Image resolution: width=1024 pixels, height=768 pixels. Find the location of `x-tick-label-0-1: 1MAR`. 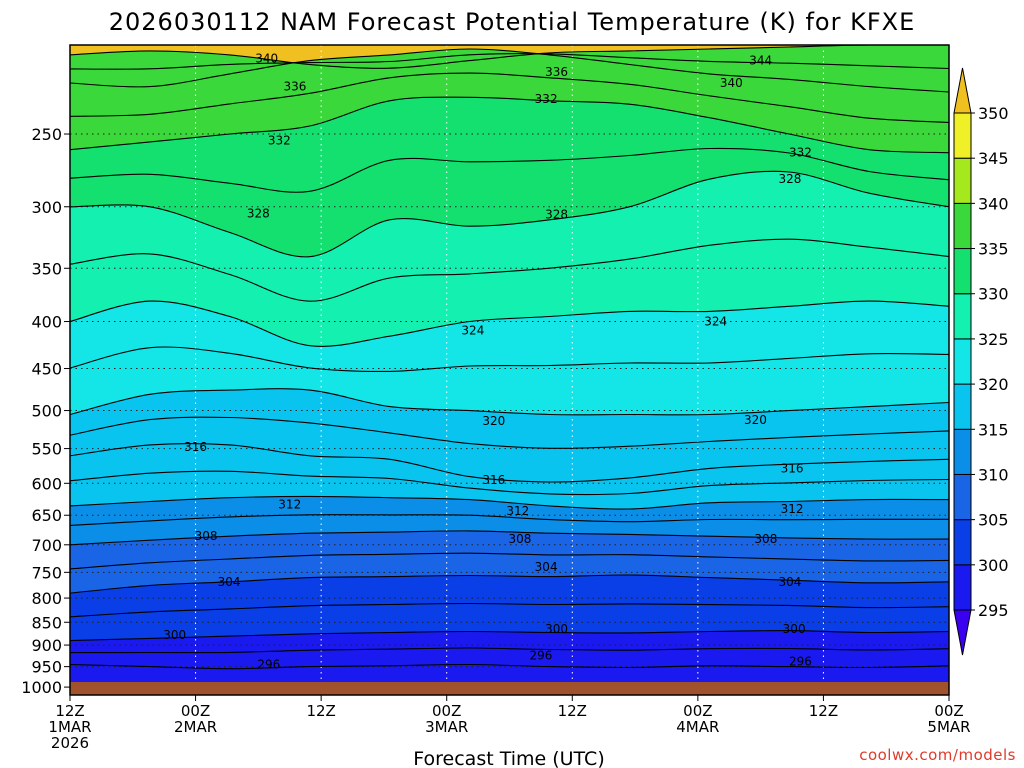

x-tick-label-0-1: 1MAR is located at coordinates (69, 727).